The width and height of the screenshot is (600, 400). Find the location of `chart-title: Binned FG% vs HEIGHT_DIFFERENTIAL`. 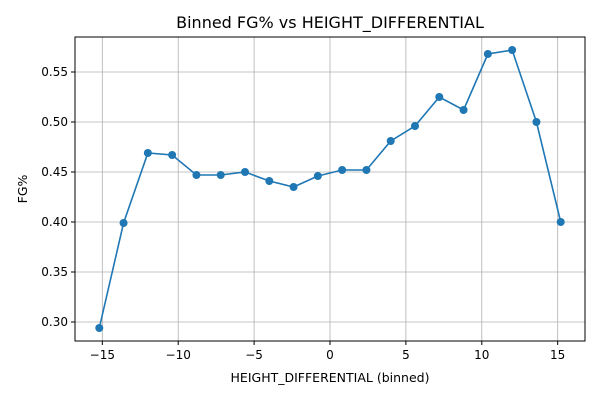

chart-title: Binned FG% vs HEIGHT_DIFFERENTIAL is located at coordinates (330, 23).